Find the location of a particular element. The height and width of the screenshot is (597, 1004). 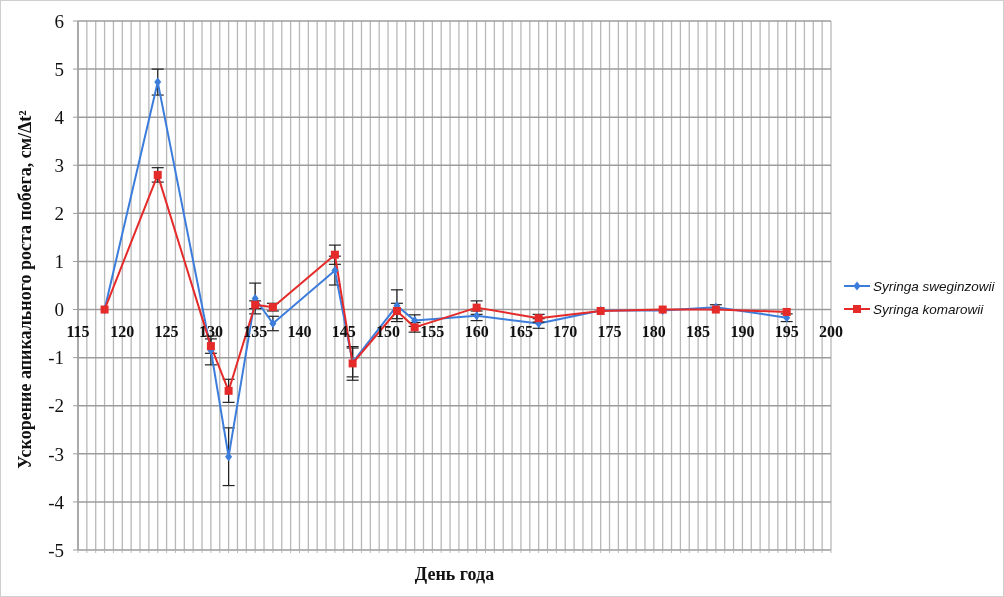

y-tick-label: -3 is located at coordinates (56, 454).